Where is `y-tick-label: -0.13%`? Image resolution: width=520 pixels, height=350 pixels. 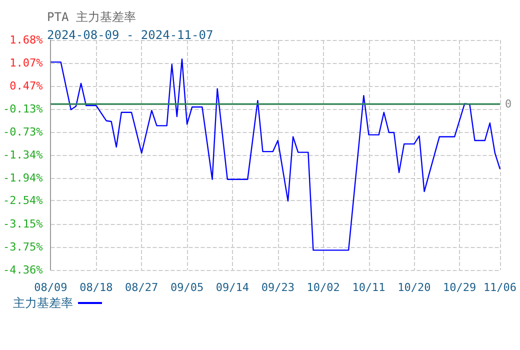
y-tick-label: -0.13% is located at coordinates (23, 109).